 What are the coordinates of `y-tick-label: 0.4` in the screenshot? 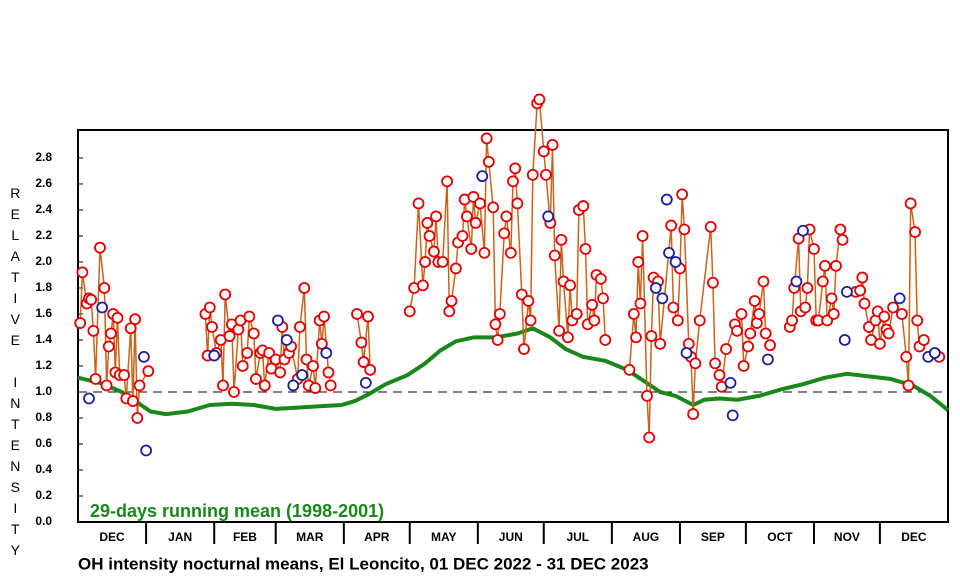 It's located at (43, 469).